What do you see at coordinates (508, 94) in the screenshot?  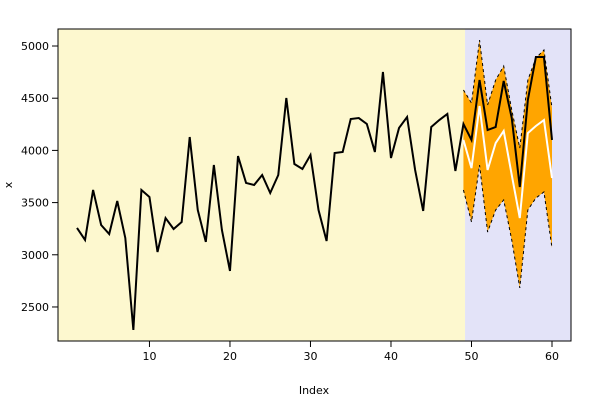 I see `upper-bound-line` at bounding box center [508, 94].